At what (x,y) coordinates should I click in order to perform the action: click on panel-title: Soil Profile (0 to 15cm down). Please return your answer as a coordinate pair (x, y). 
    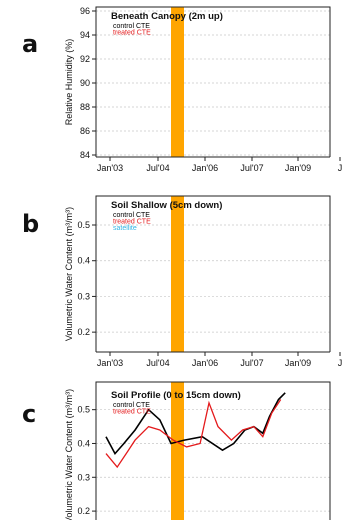
    Looking at the image, I should click on (176, 395).